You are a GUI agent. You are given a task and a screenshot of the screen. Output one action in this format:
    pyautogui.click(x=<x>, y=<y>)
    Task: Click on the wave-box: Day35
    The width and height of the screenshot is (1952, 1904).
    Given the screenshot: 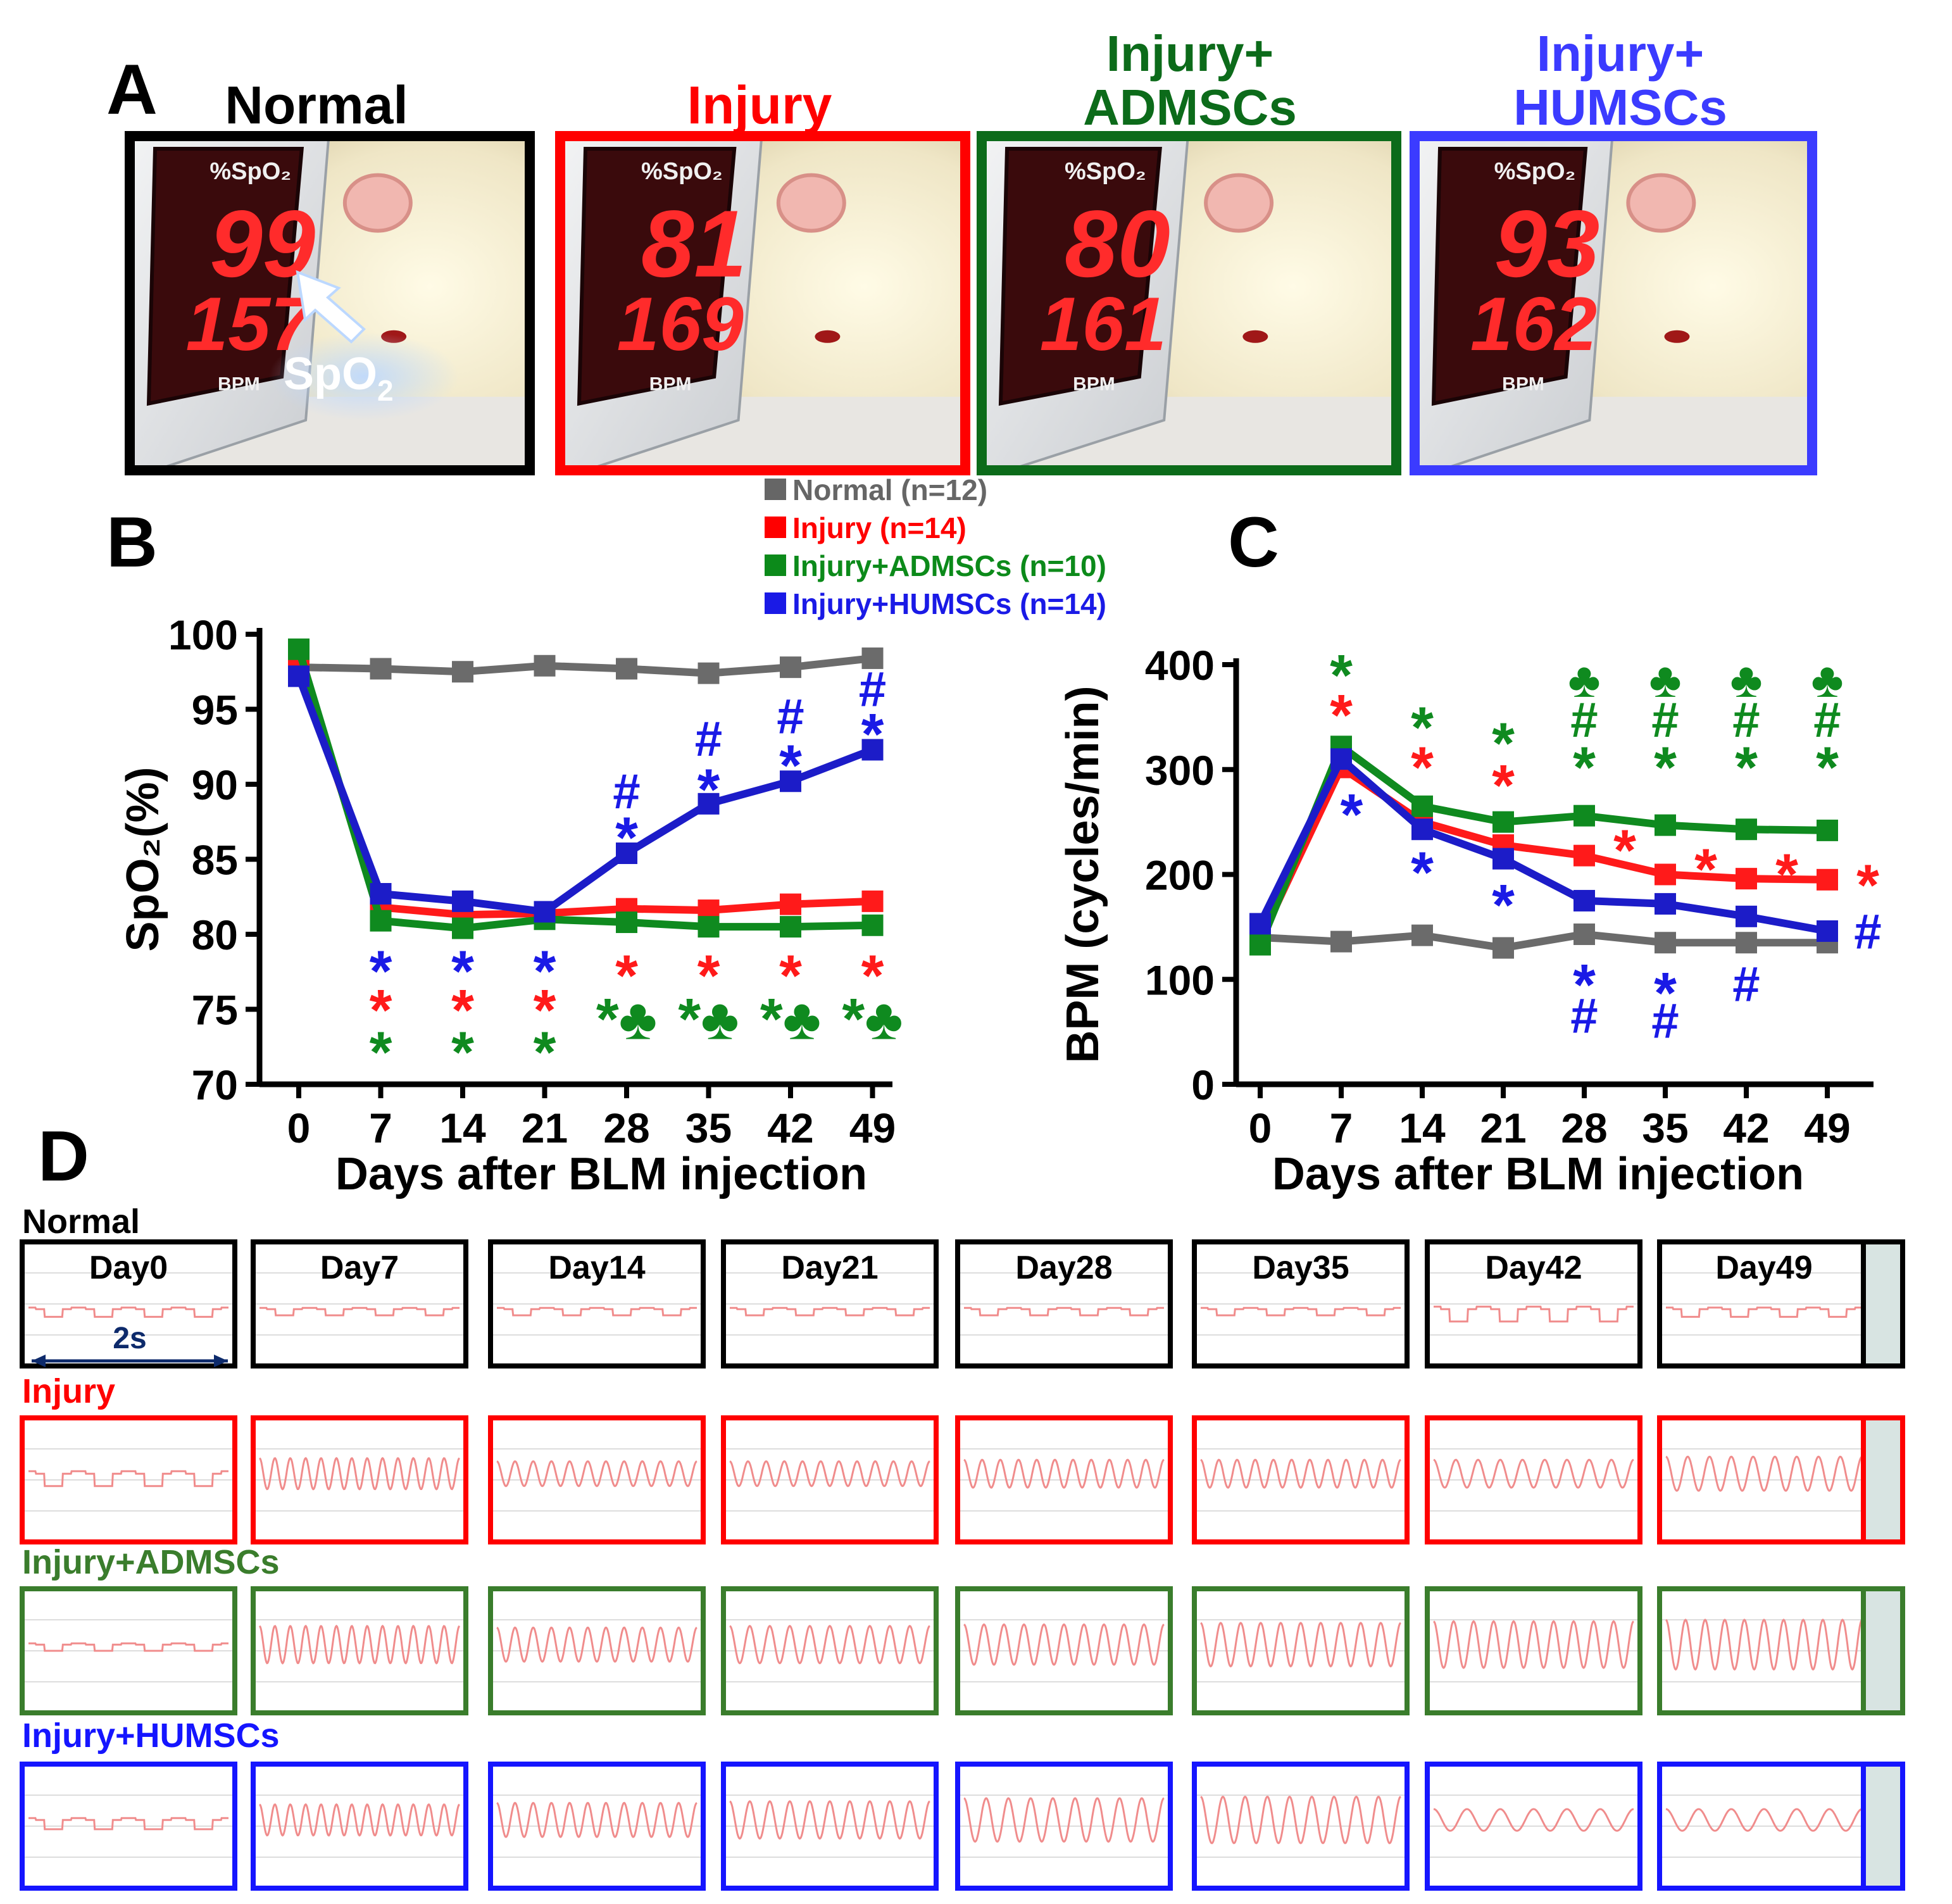 What is the action you would take?
    pyautogui.click(x=1301, y=1303)
    